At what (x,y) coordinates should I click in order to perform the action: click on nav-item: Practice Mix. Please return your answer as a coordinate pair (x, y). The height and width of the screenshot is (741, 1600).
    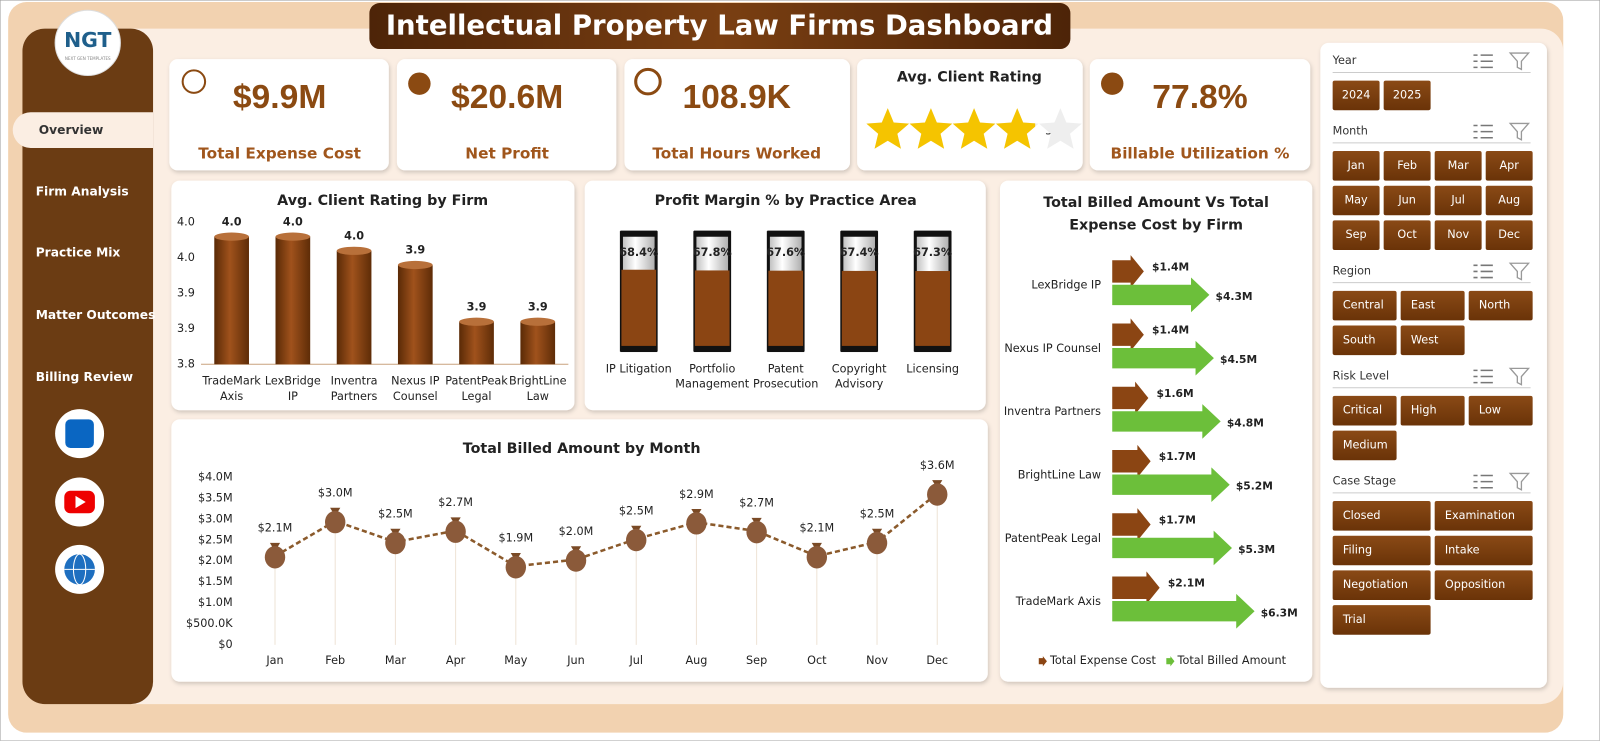
    Looking at the image, I should click on (78, 253).